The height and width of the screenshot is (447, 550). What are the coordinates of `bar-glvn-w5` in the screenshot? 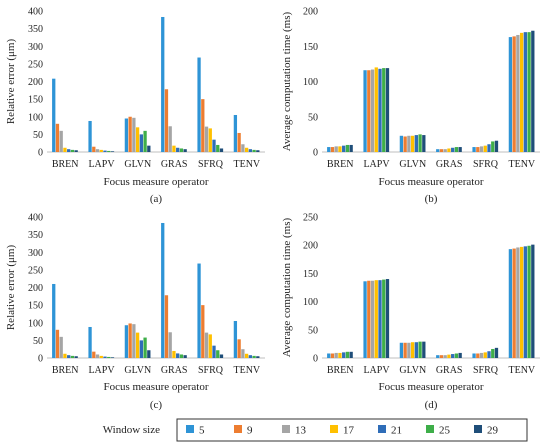 It's located at (126, 341).